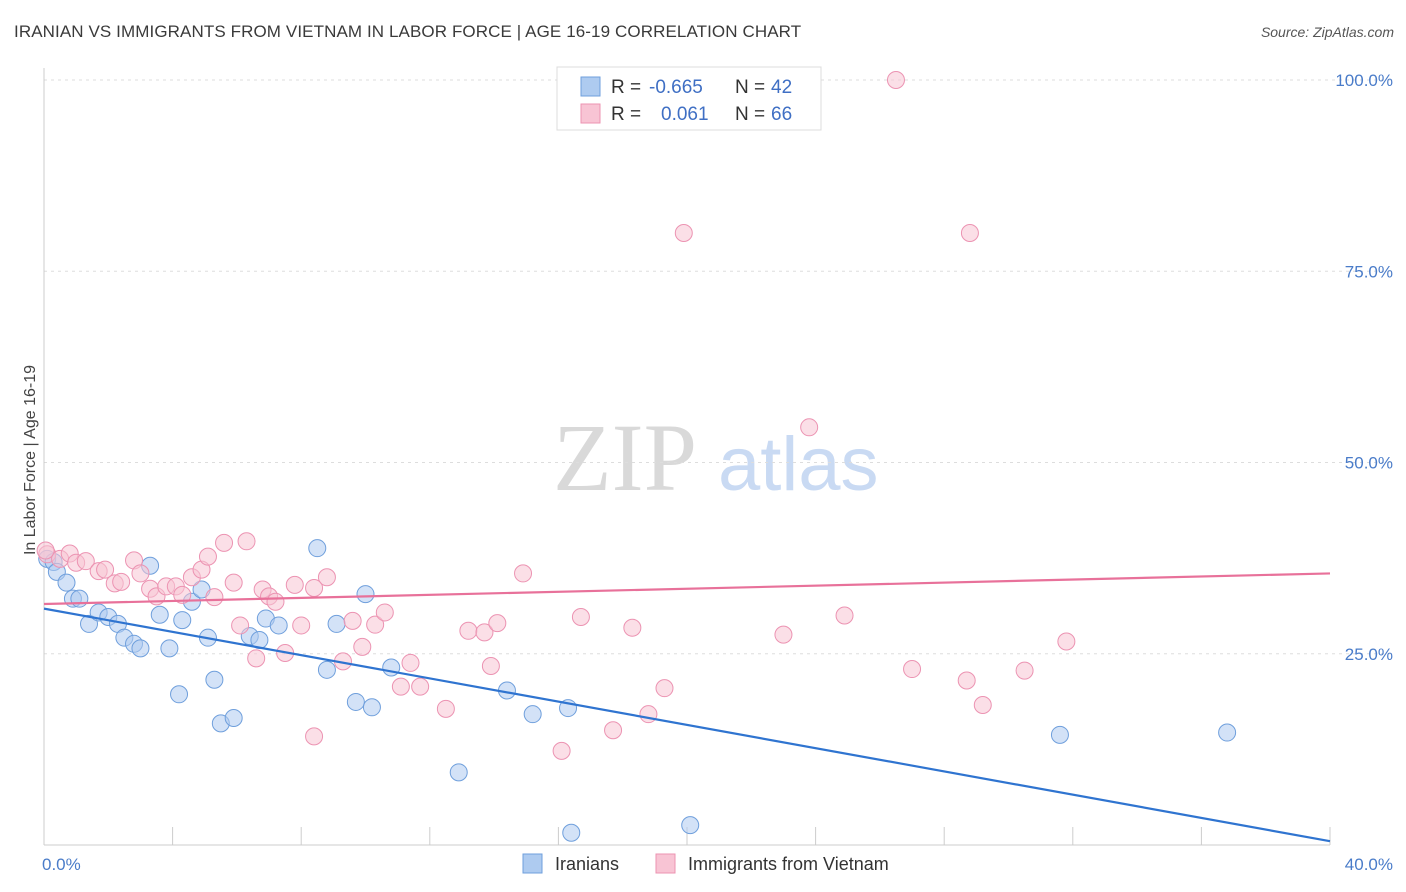 The image size is (1406, 892). What do you see at coordinates (781, 87) in the screenshot?
I see `legend-n-value-1: 42` at bounding box center [781, 87].